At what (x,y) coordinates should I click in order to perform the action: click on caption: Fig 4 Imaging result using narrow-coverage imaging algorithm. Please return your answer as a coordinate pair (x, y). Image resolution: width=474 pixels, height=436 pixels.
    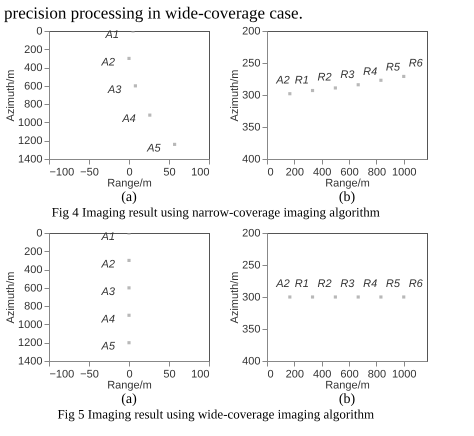
    Looking at the image, I should click on (216, 212).